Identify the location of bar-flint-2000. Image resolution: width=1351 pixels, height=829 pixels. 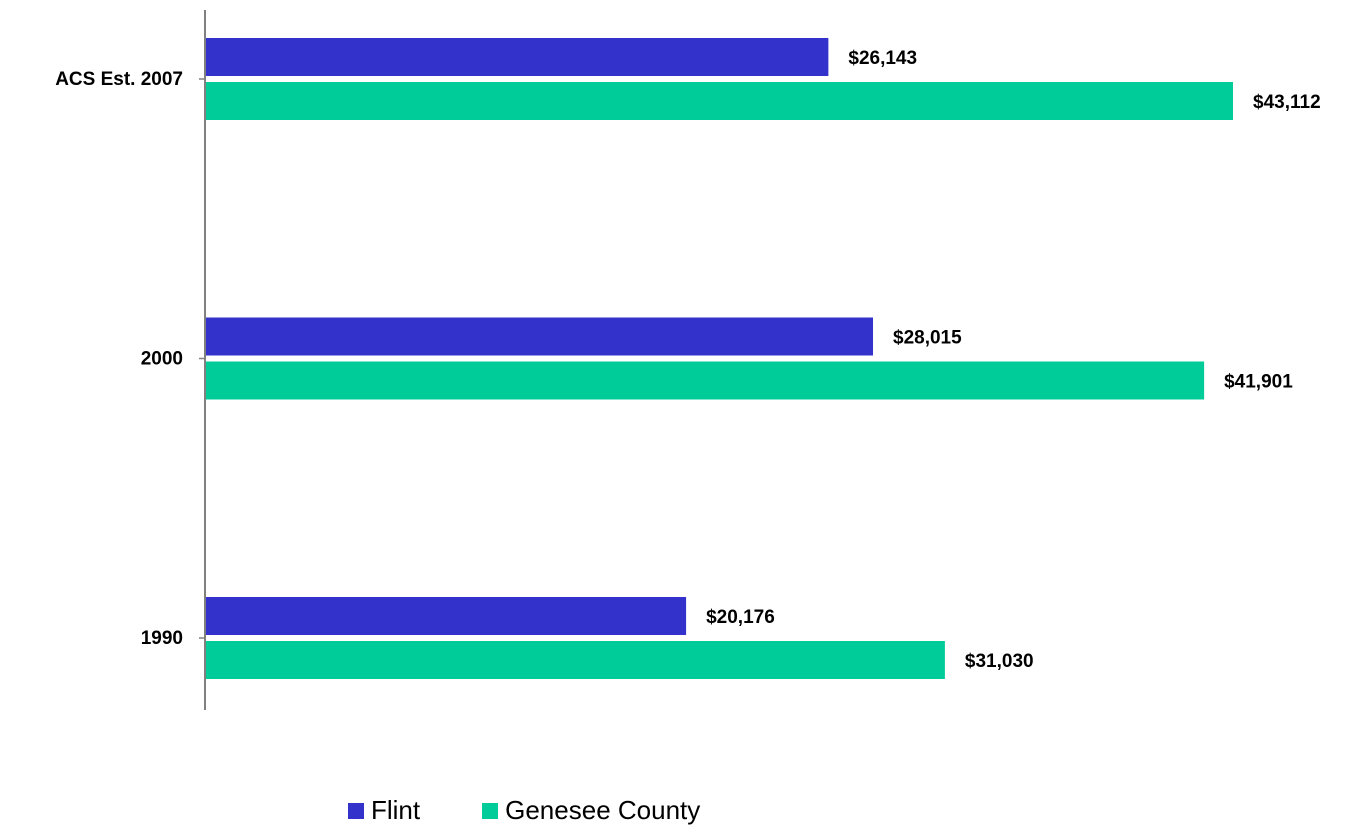
(539, 336).